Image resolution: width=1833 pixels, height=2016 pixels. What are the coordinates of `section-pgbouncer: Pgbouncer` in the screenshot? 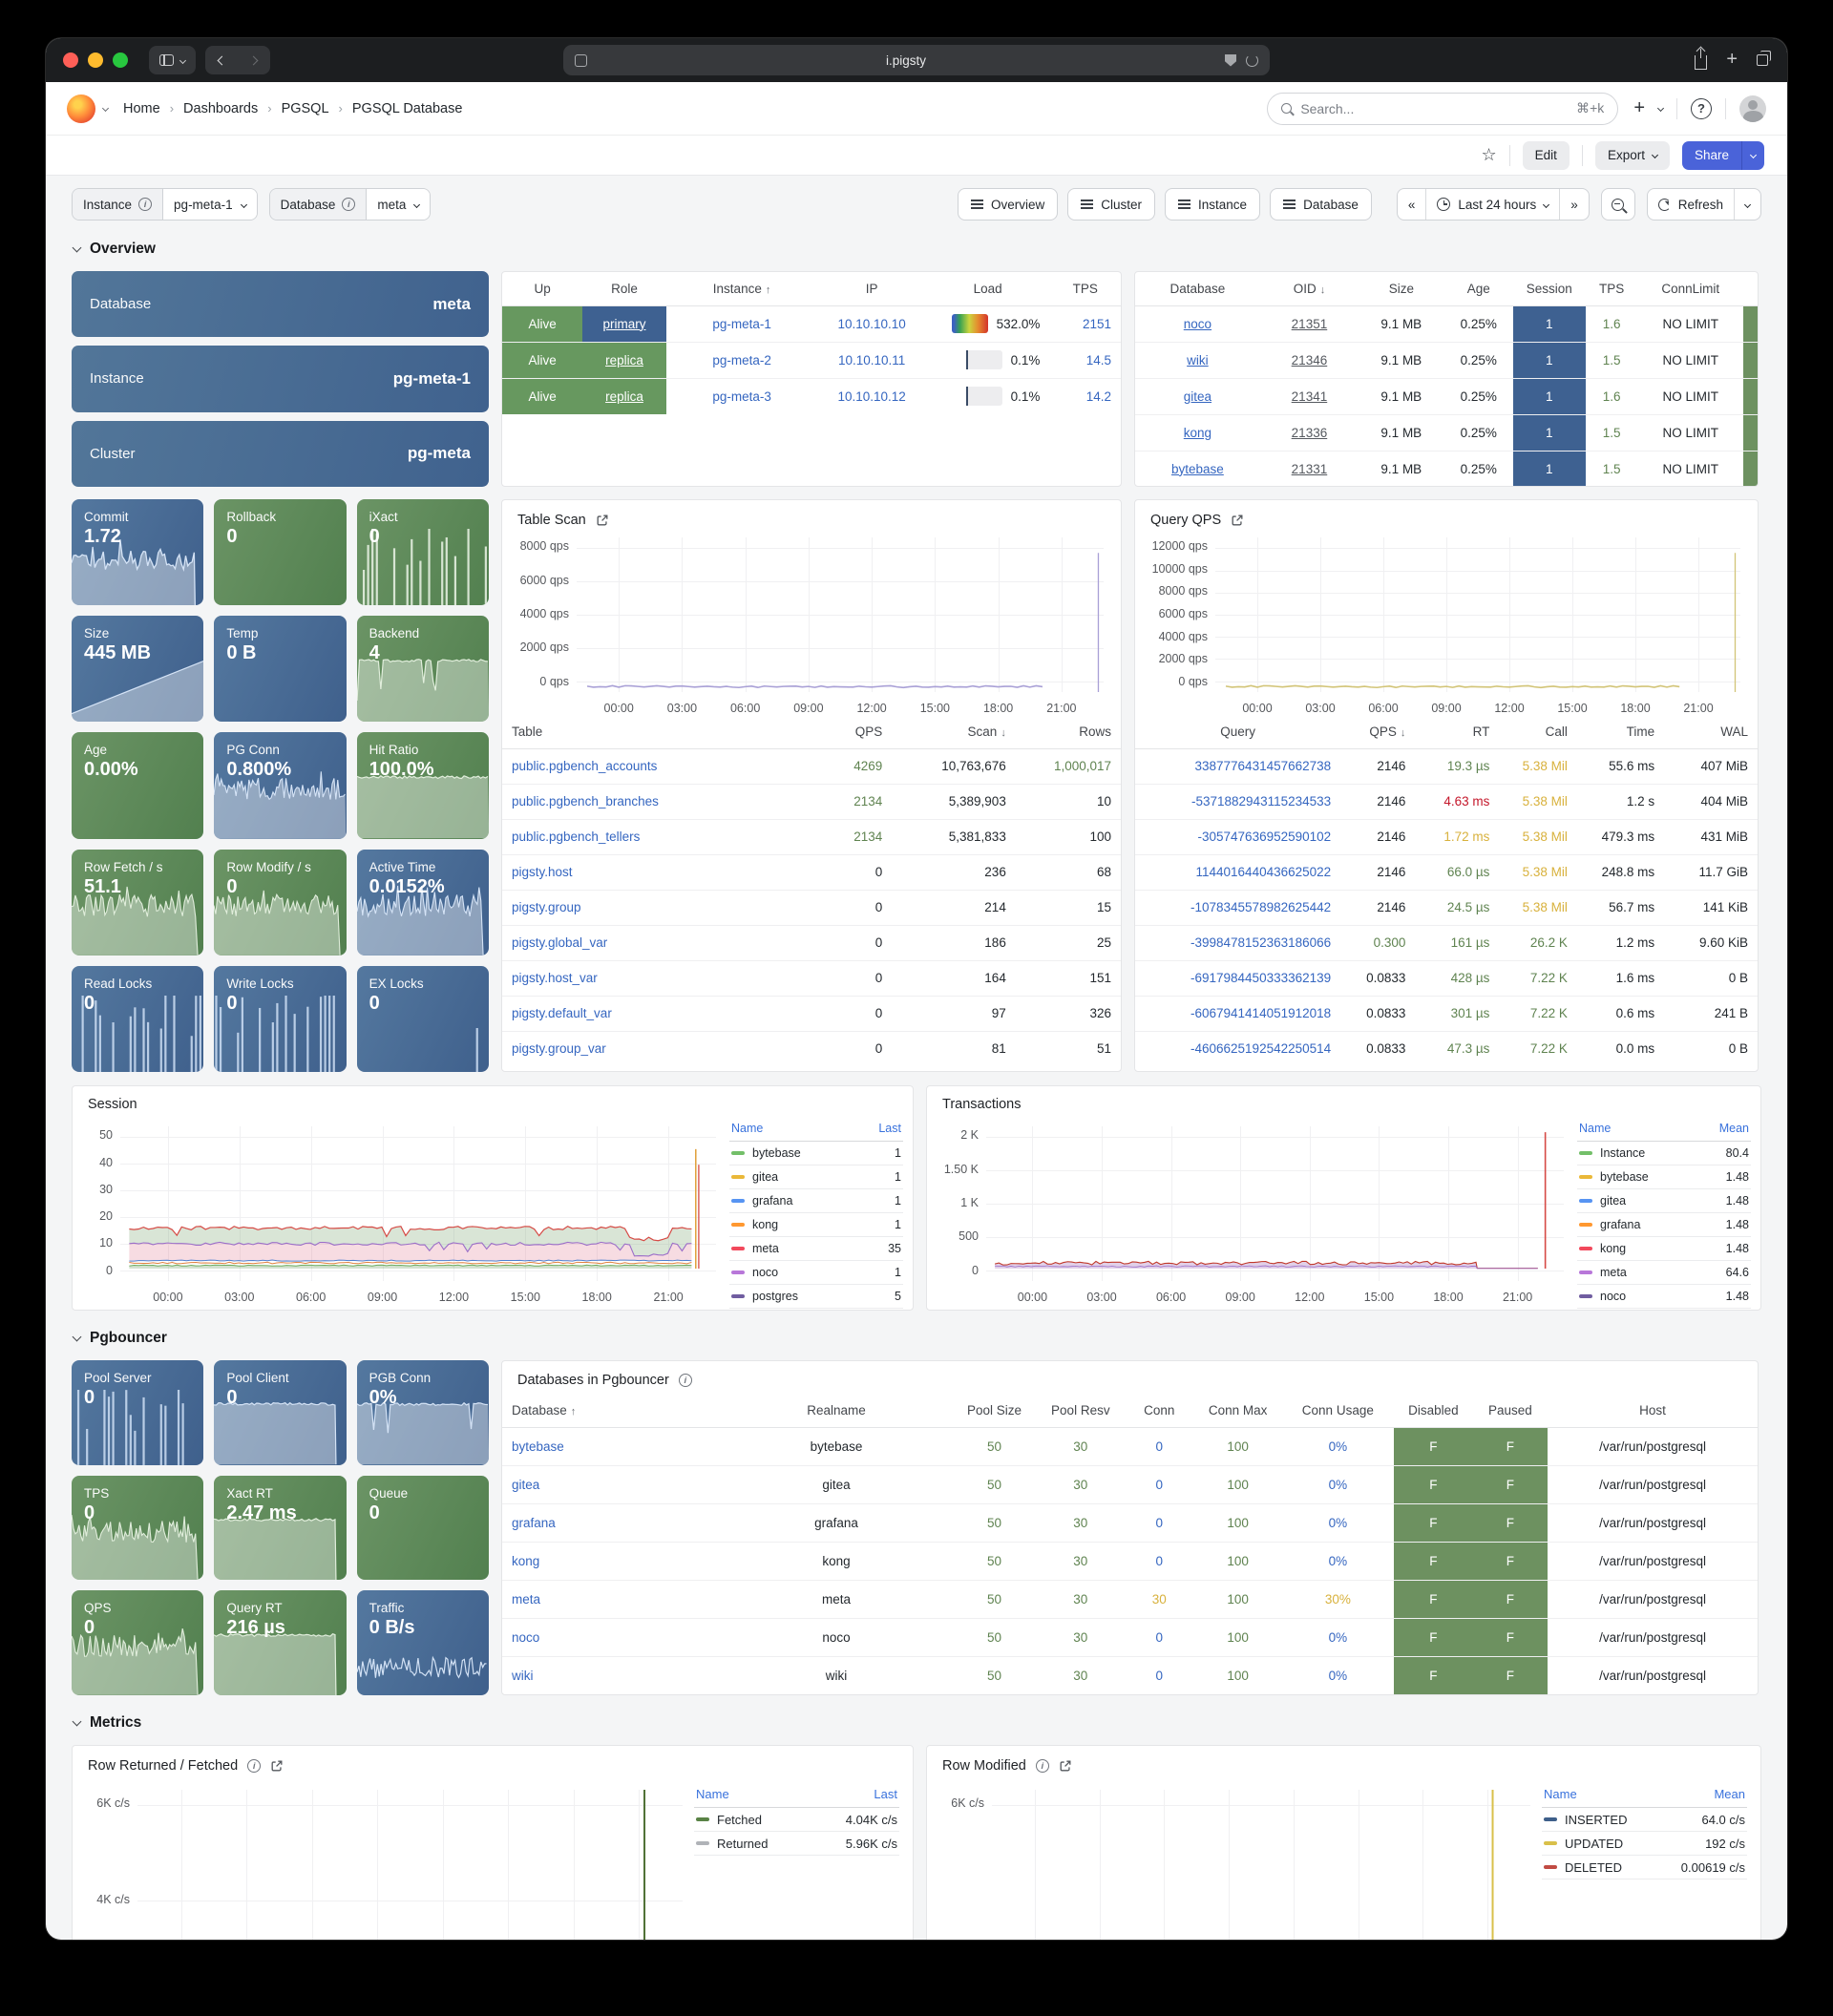 It's located at (917, 1339).